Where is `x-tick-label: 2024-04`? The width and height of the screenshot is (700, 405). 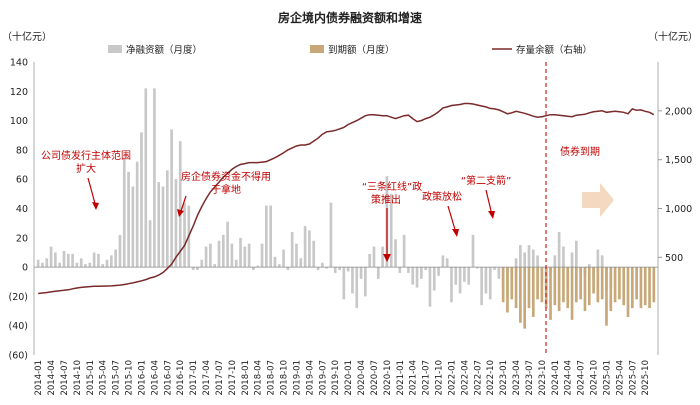 x-tick-label: 2024-04 is located at coordinates (569, 378).